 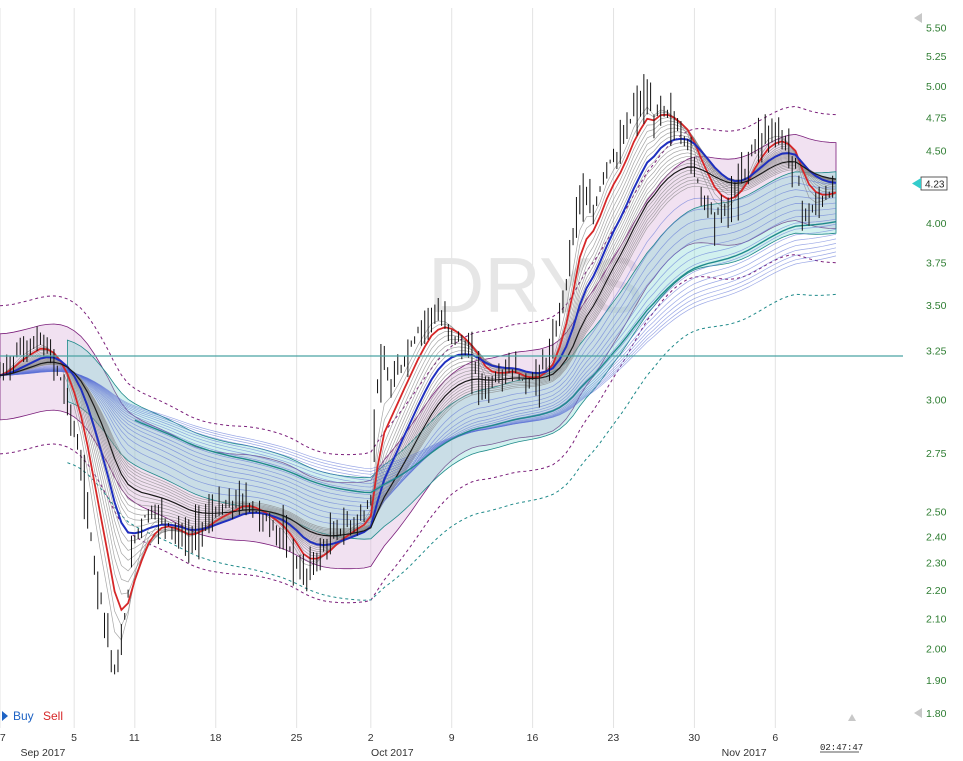 I want to click on resize-corner-icon, so click(x=852, y=717).